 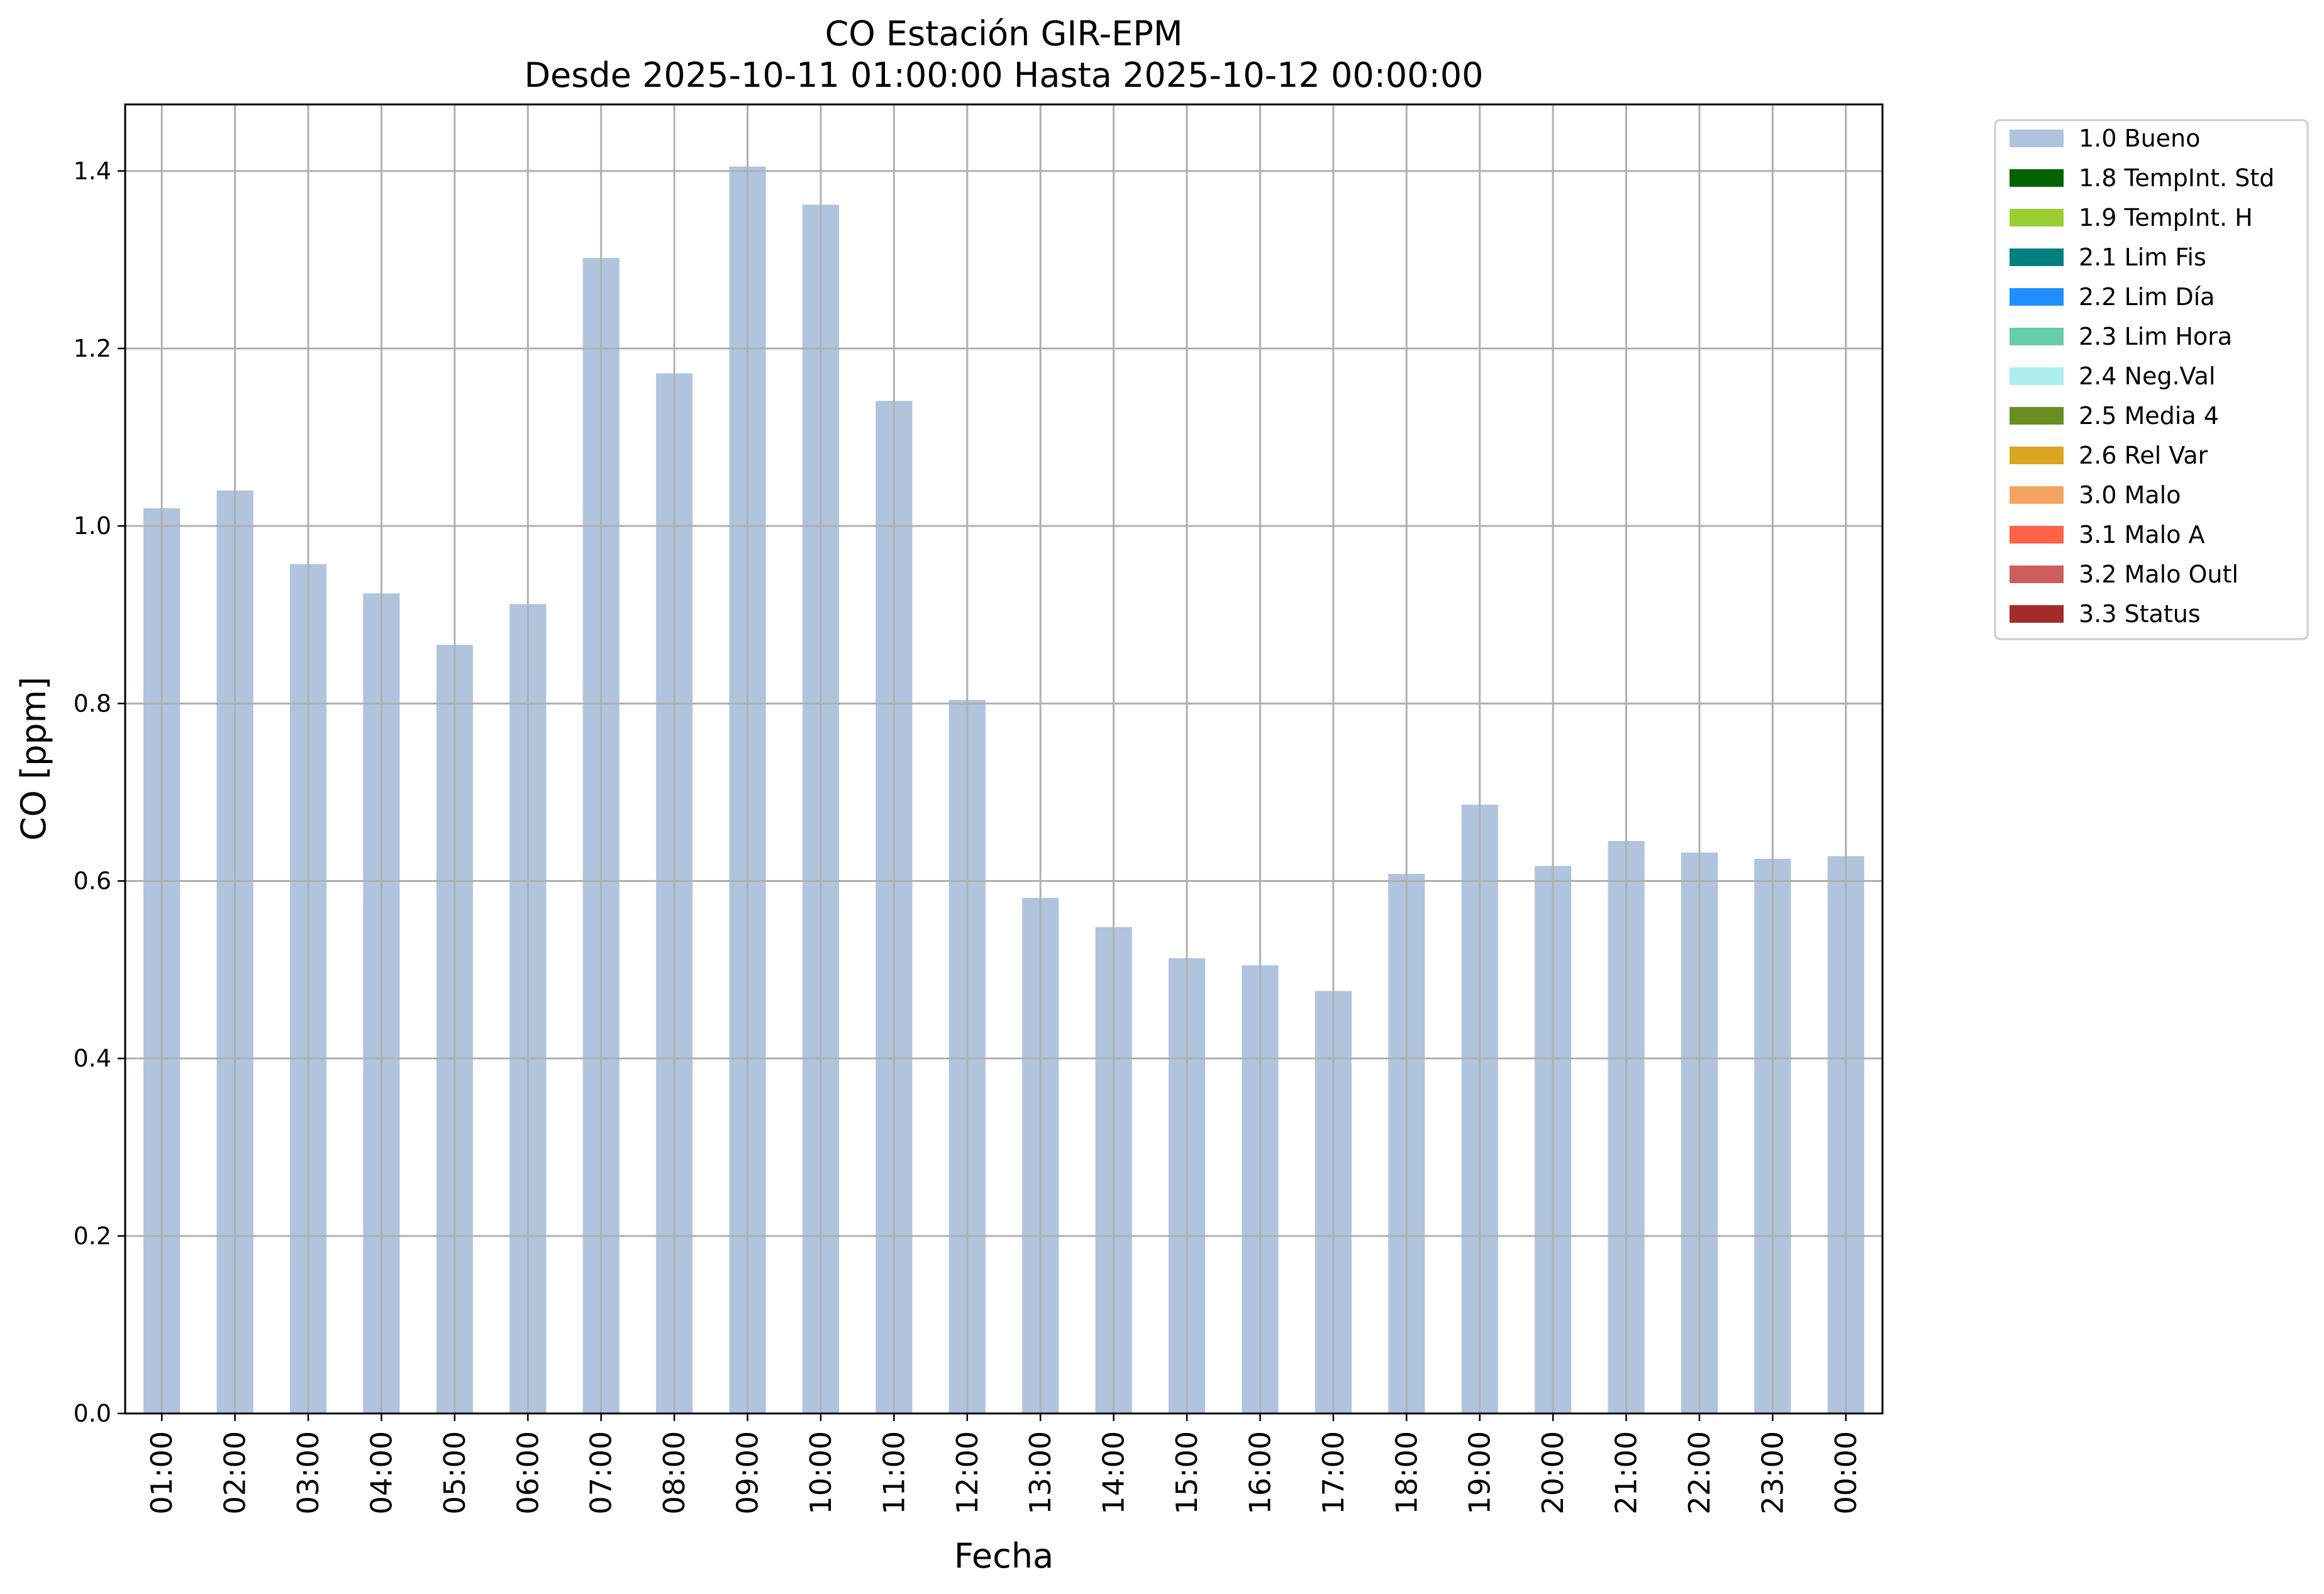 I want to click on legend-label: 2.4 Neg.Val, so click(x=2147, y=376).